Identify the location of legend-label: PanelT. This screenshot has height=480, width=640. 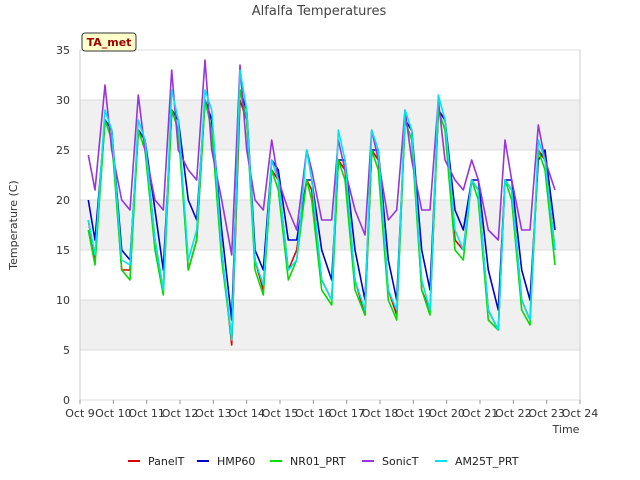
(166, 461).